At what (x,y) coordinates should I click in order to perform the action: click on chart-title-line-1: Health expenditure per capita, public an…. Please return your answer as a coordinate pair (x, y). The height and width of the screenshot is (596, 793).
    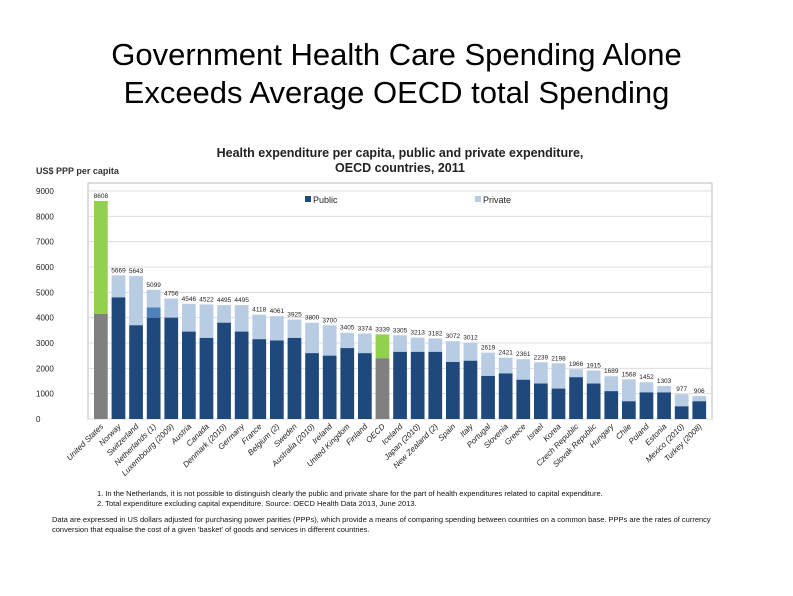
    Looking at the image, I should click on (400, 153).